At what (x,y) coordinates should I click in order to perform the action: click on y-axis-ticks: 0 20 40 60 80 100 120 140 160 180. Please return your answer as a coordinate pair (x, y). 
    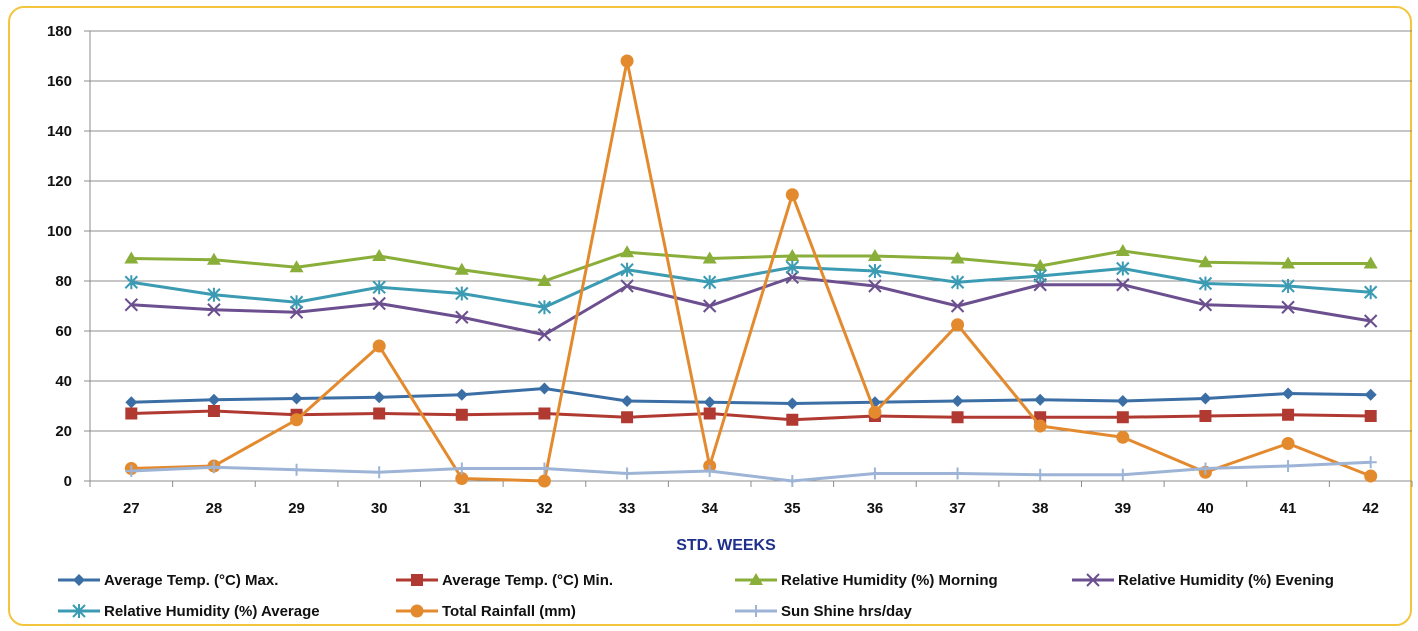
    Looking at the image, I should click on (68, 256).